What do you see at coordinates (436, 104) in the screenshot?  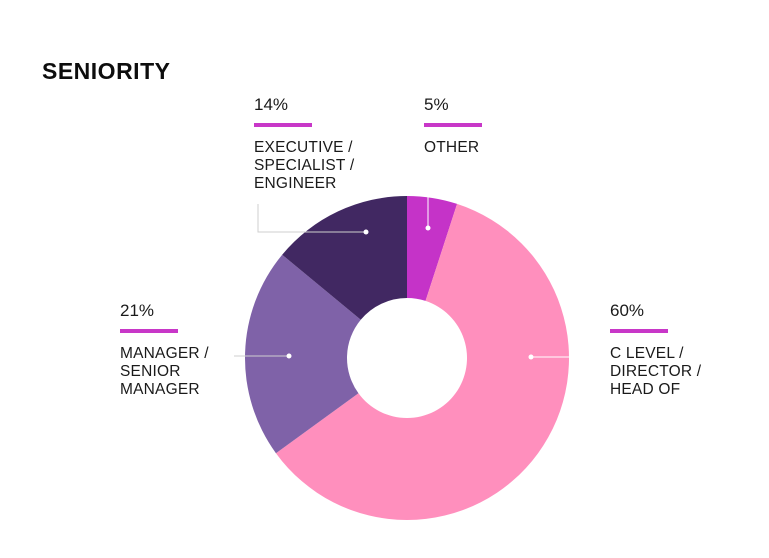 I see `slice-percent: 5%` at bounding box center [436, 104].